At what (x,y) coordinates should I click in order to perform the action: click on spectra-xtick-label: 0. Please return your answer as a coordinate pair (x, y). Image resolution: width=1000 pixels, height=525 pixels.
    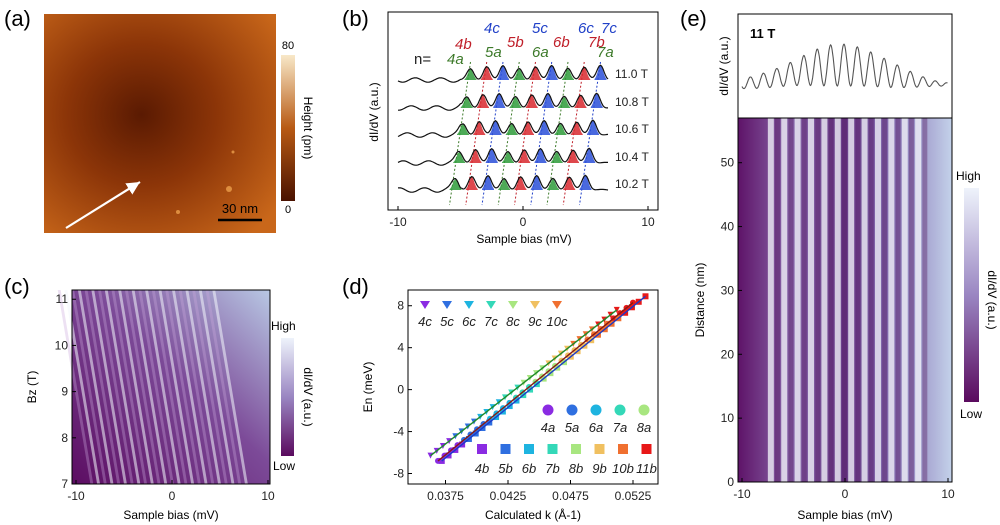
    Looking at the image, I should click on (523, 222).